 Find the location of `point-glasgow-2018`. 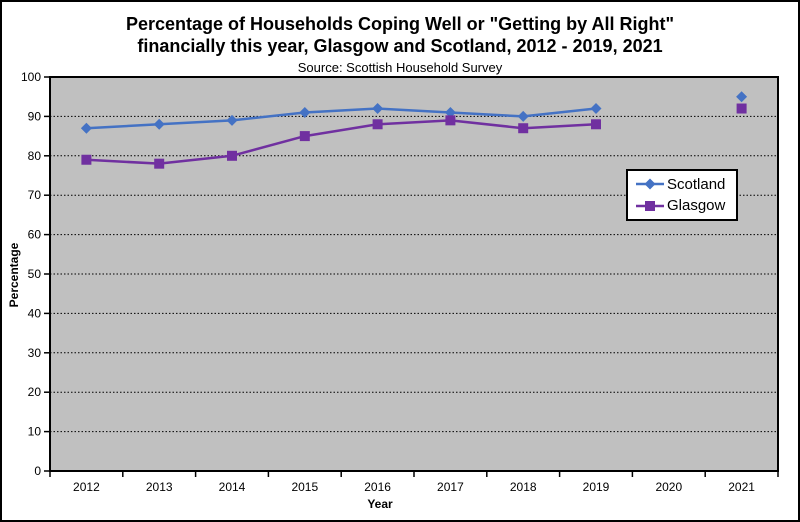

point-glasgow-2018 is located at coordinates (523, 128).